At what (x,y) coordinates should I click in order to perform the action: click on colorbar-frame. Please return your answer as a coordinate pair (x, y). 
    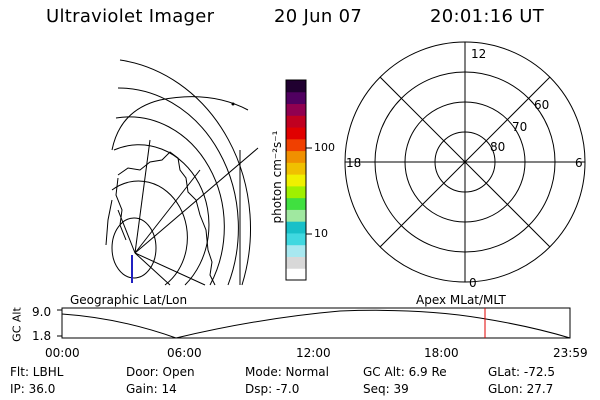
    Looking at the image, I should click on (296, 180).